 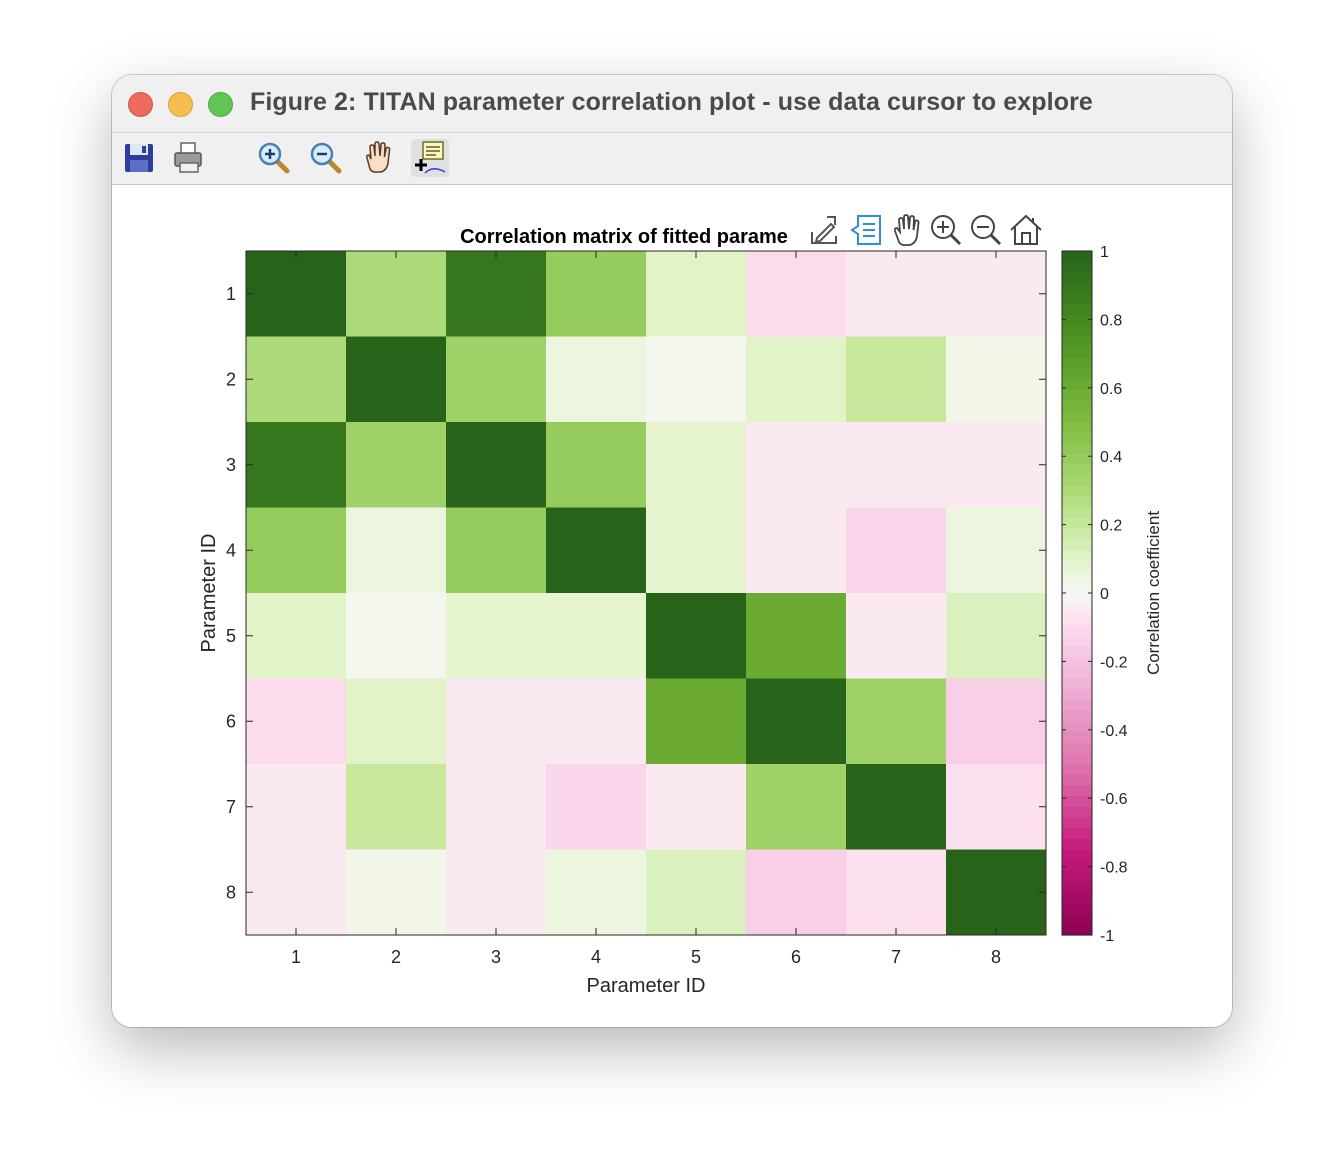 What do you see at coordinates (496, 957) in the screenshot?
I see `x-tick-label: 3` at bounding box center [496, 957].